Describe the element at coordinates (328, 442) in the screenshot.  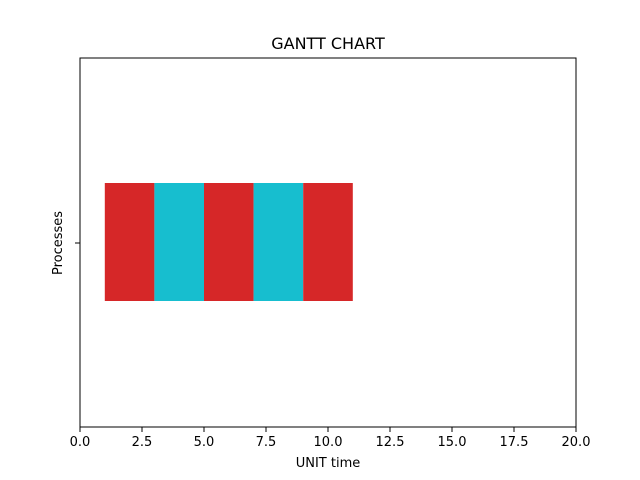
I see `x-tick-label: 10.0` at that location.